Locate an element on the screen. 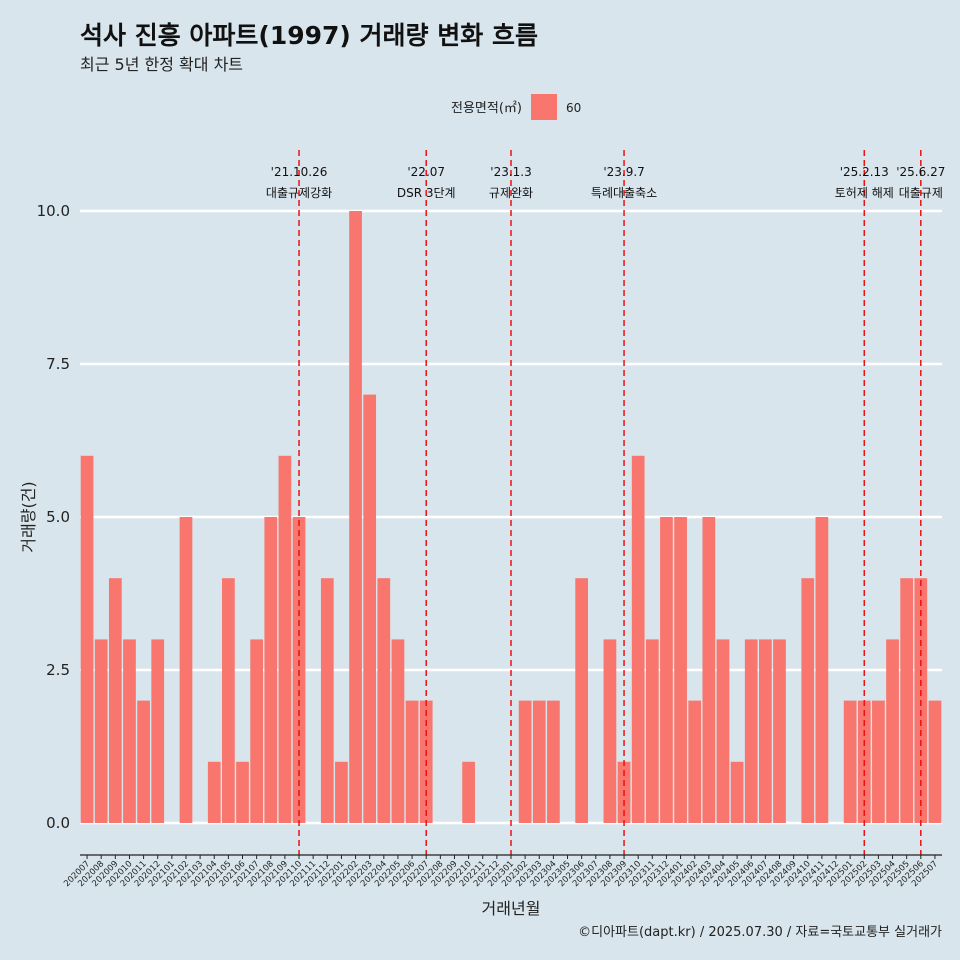 The height and width of the screenshot is (960, 960). annotation-label: 토허제 해제 is located at coordinates (864, 193).